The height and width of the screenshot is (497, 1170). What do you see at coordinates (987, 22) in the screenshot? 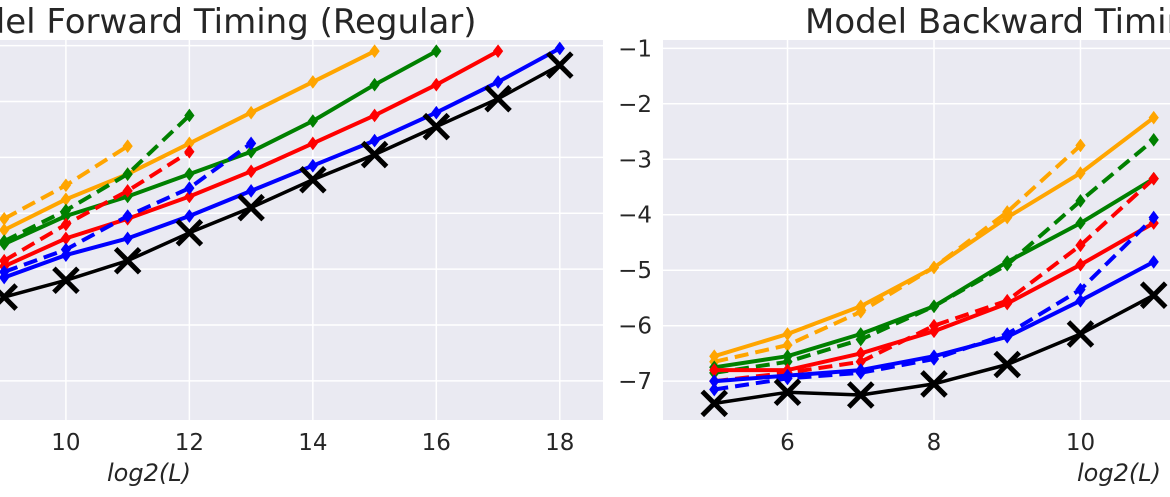
I see `chart-title: Model Backward Timing` at bounding box center [987, 22].